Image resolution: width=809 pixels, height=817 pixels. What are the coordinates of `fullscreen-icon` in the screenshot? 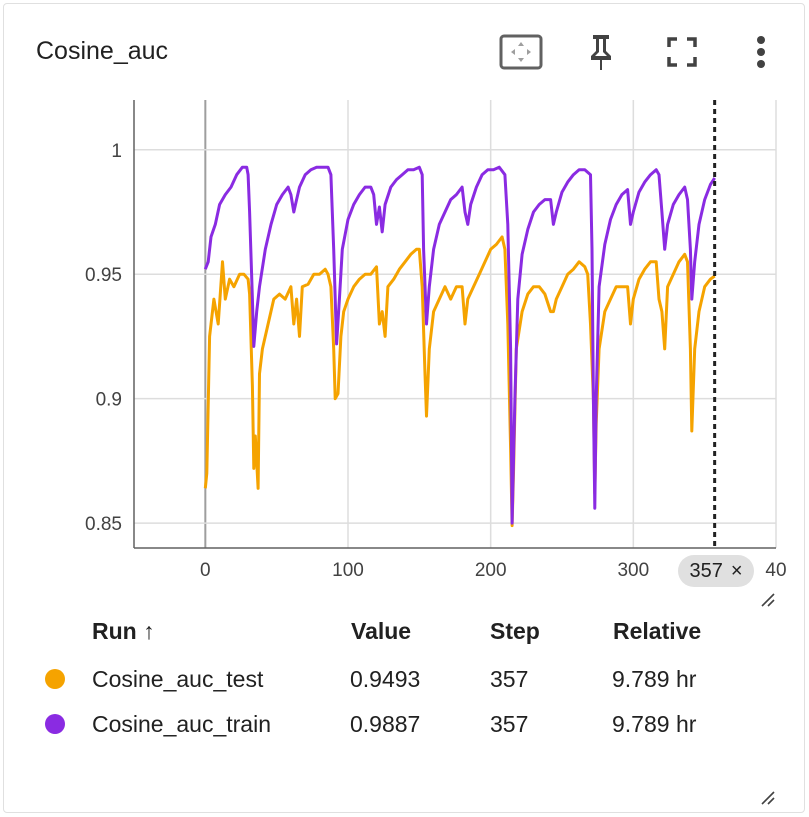 It's located at (682, 52).